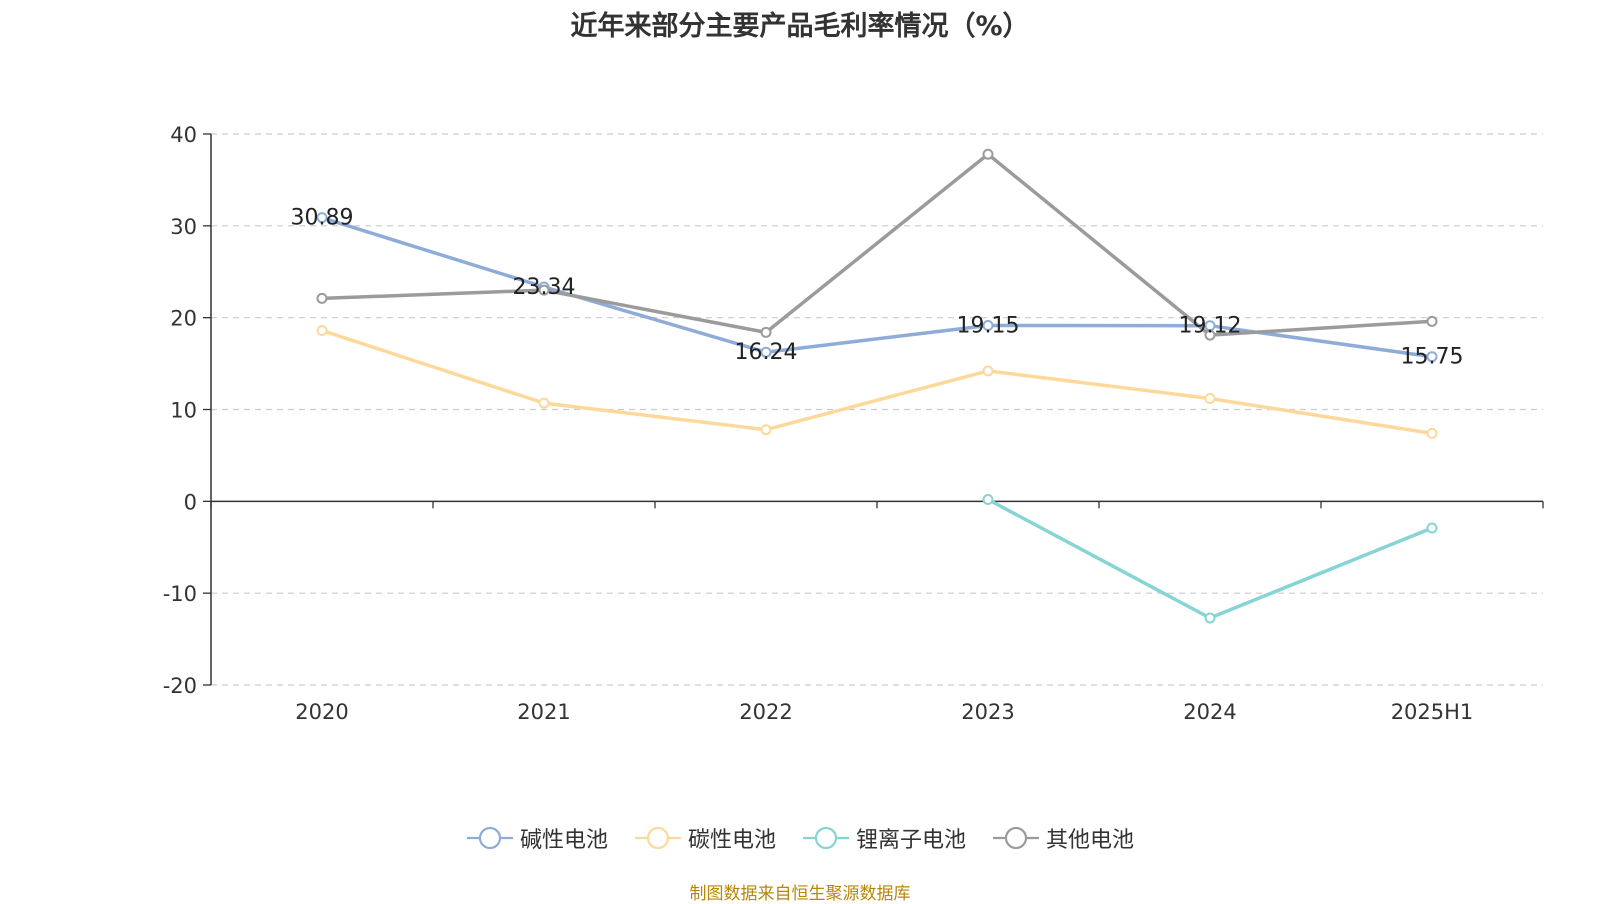 Image resolution: width=1600 pixels, height=904 pixels. What do you see at coordinates (180, 686) in the screenshot?
I see `y-tick-label: -20` at bounding box center [180, 686].